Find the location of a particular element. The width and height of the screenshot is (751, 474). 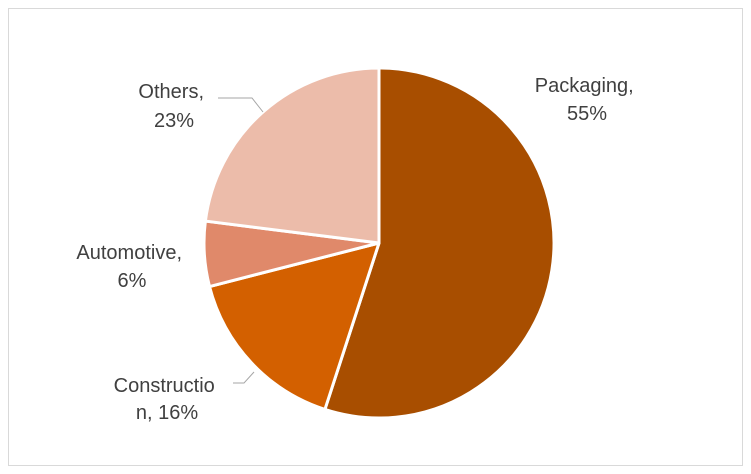

label-others-line2: 23% is located at coordinates (174, 121).